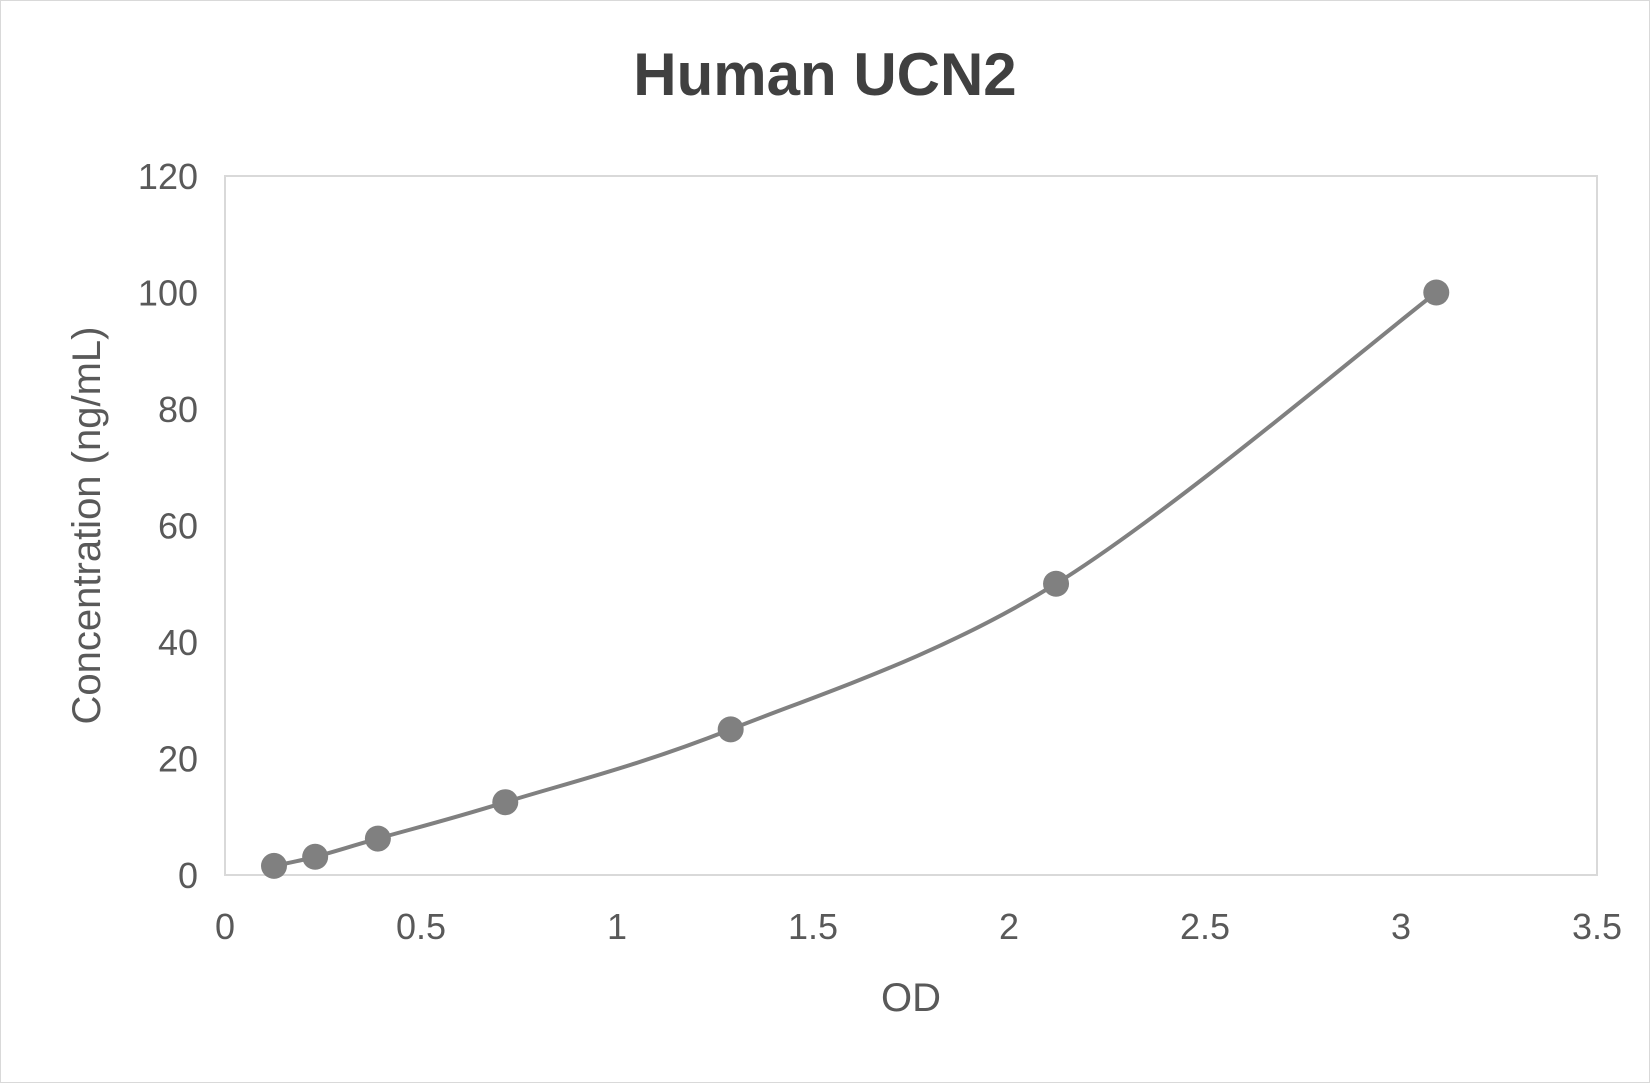 The image size is (1650, 1083). I want to click on x-tick-label: 2.5, so click(1205, 926).